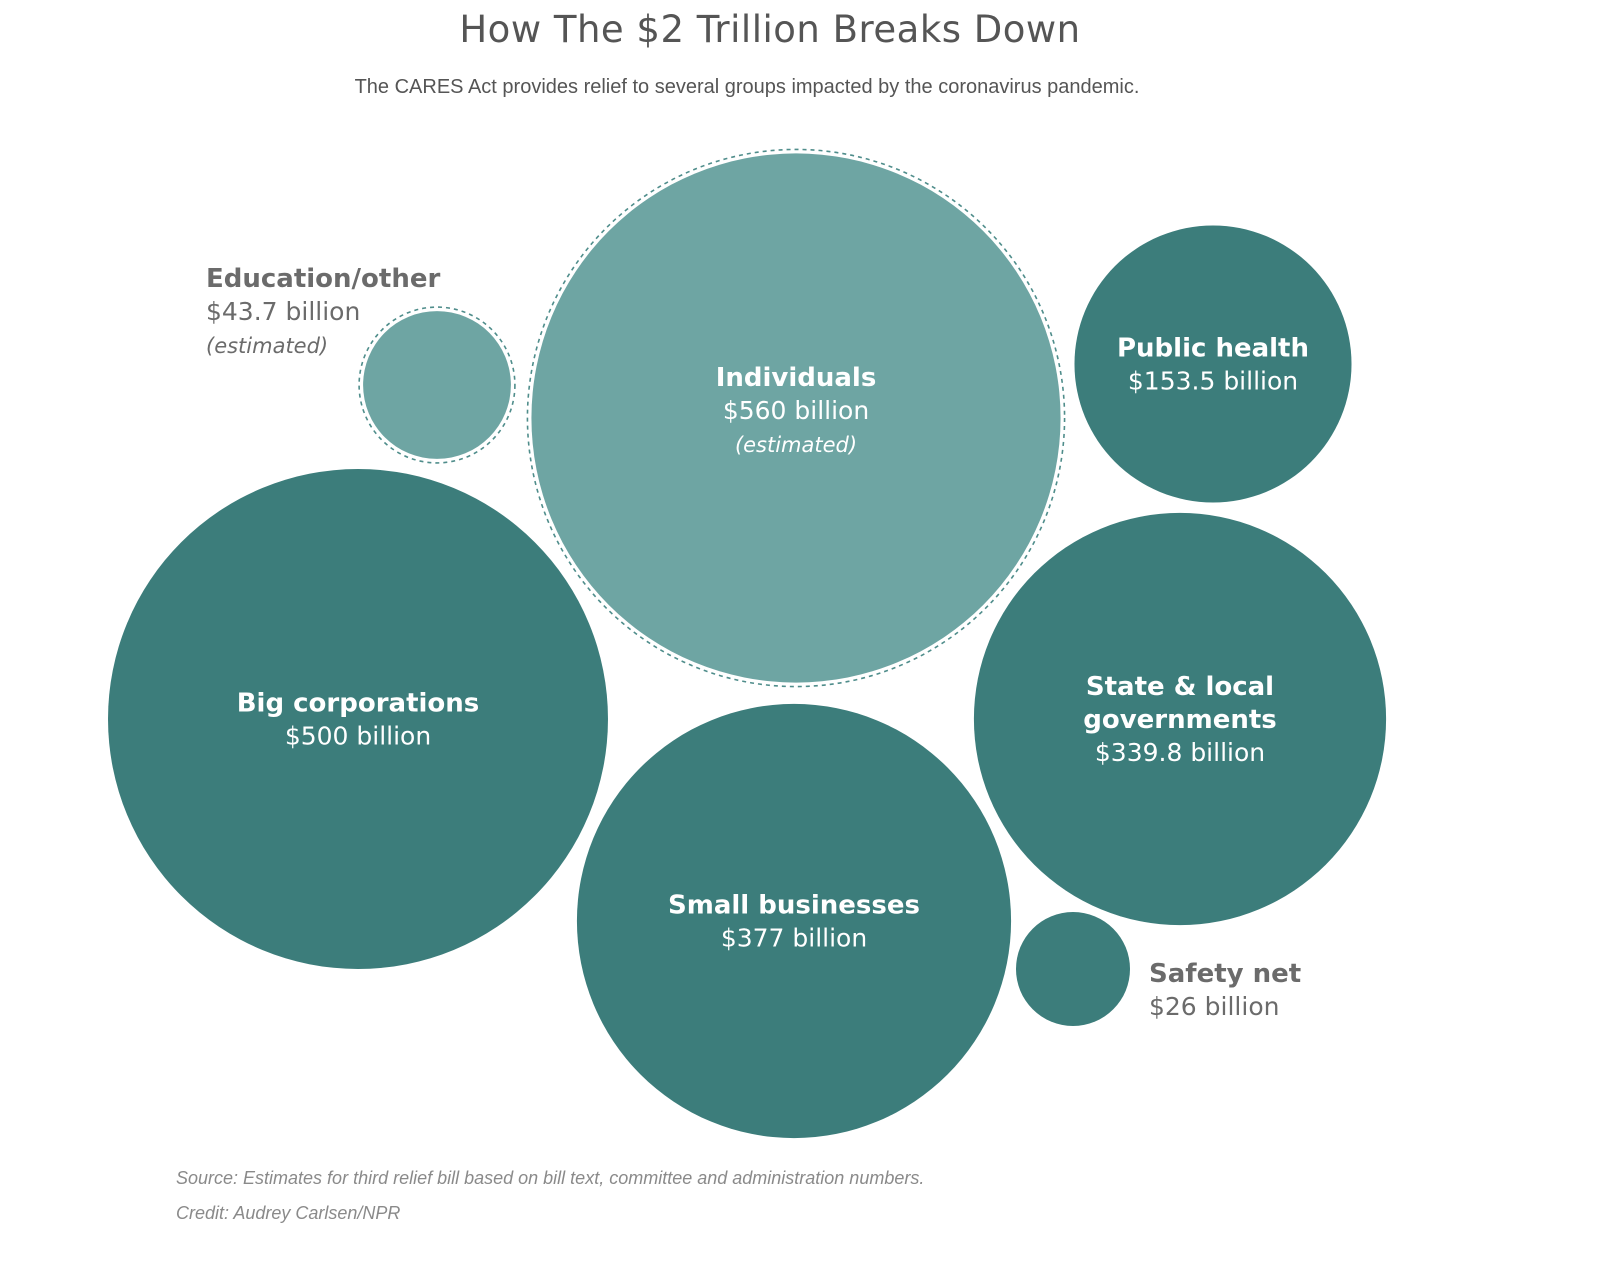 The image size is (1600, 1271). I want to click on bubble-big-corporations-value: $500 billion, so click(358, 736).